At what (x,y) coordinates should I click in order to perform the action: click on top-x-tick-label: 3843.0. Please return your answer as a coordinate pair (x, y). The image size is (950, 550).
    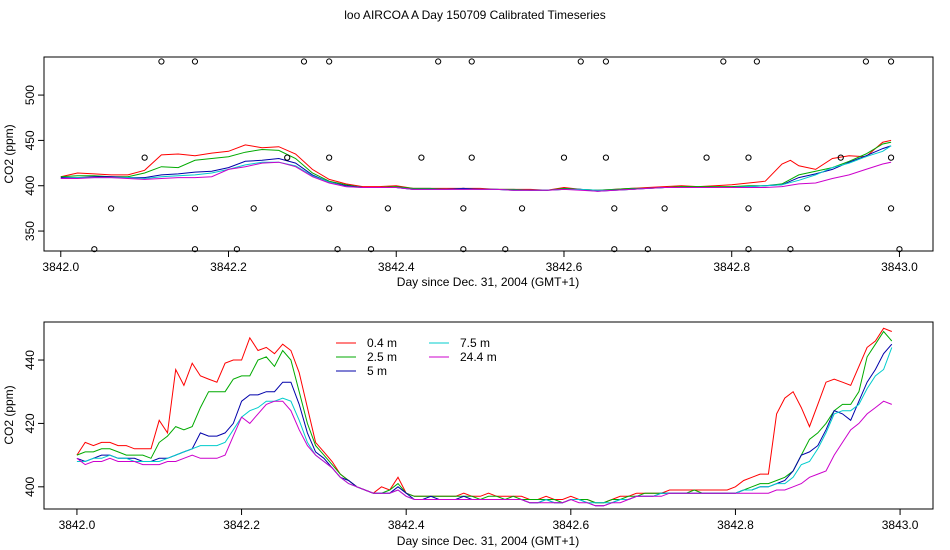
    Looking at the image, I should click on (899, 267).